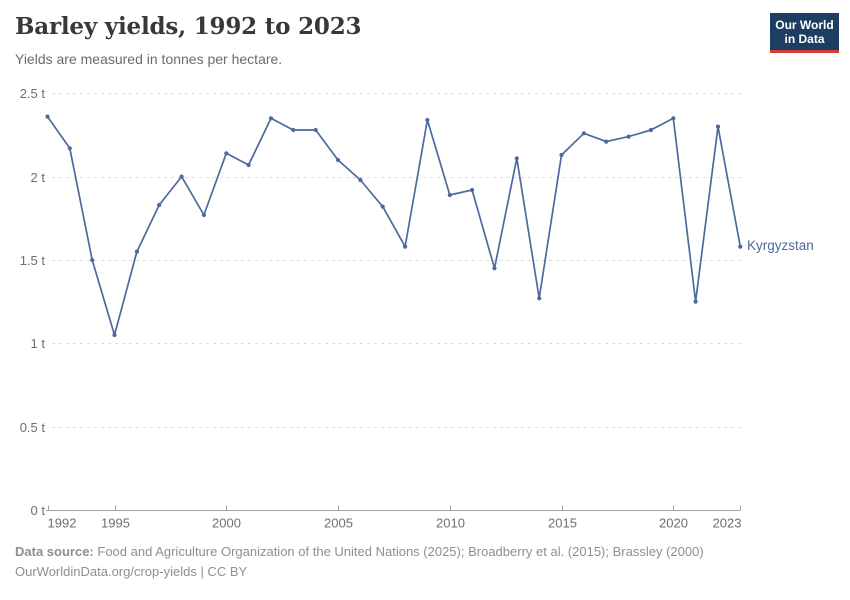  I want to click on page-title: Barley yields, 1992 to 2023, so click(188, 26).